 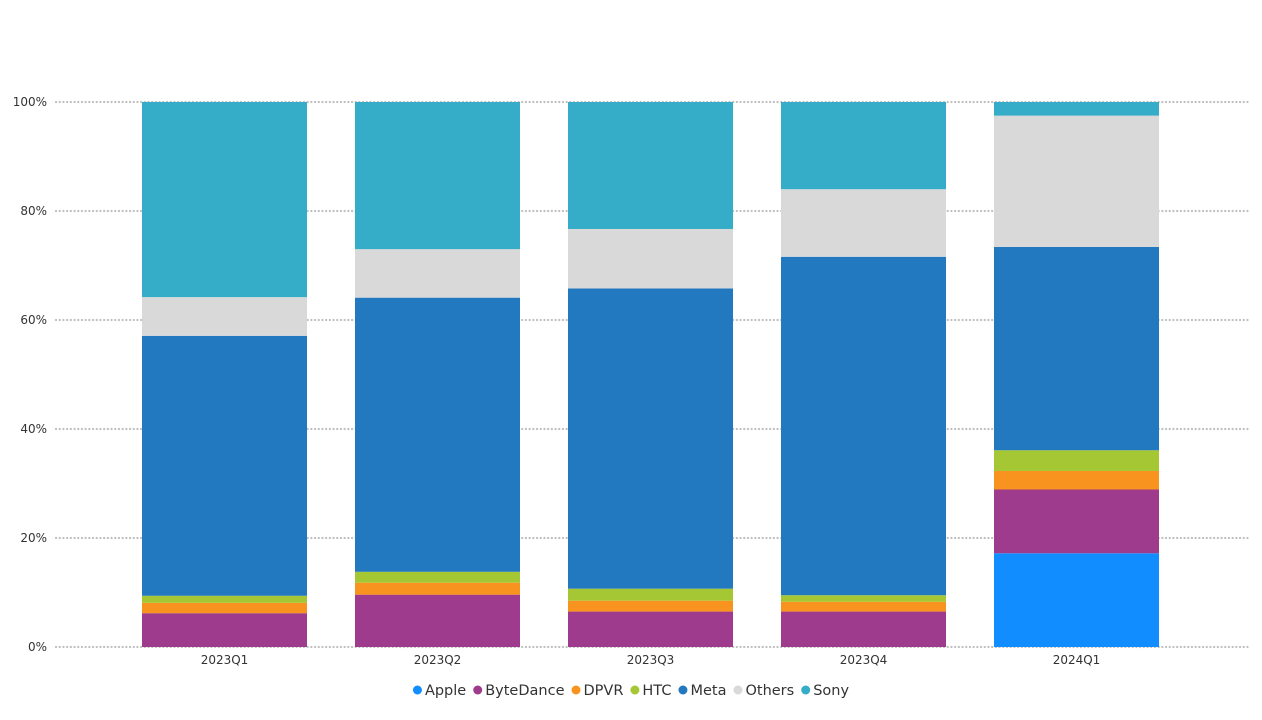 What do you see at coordinates (524, 691) in the screenshot?
I see `legend-label: ByteDance` at bounding box center [524, 691].